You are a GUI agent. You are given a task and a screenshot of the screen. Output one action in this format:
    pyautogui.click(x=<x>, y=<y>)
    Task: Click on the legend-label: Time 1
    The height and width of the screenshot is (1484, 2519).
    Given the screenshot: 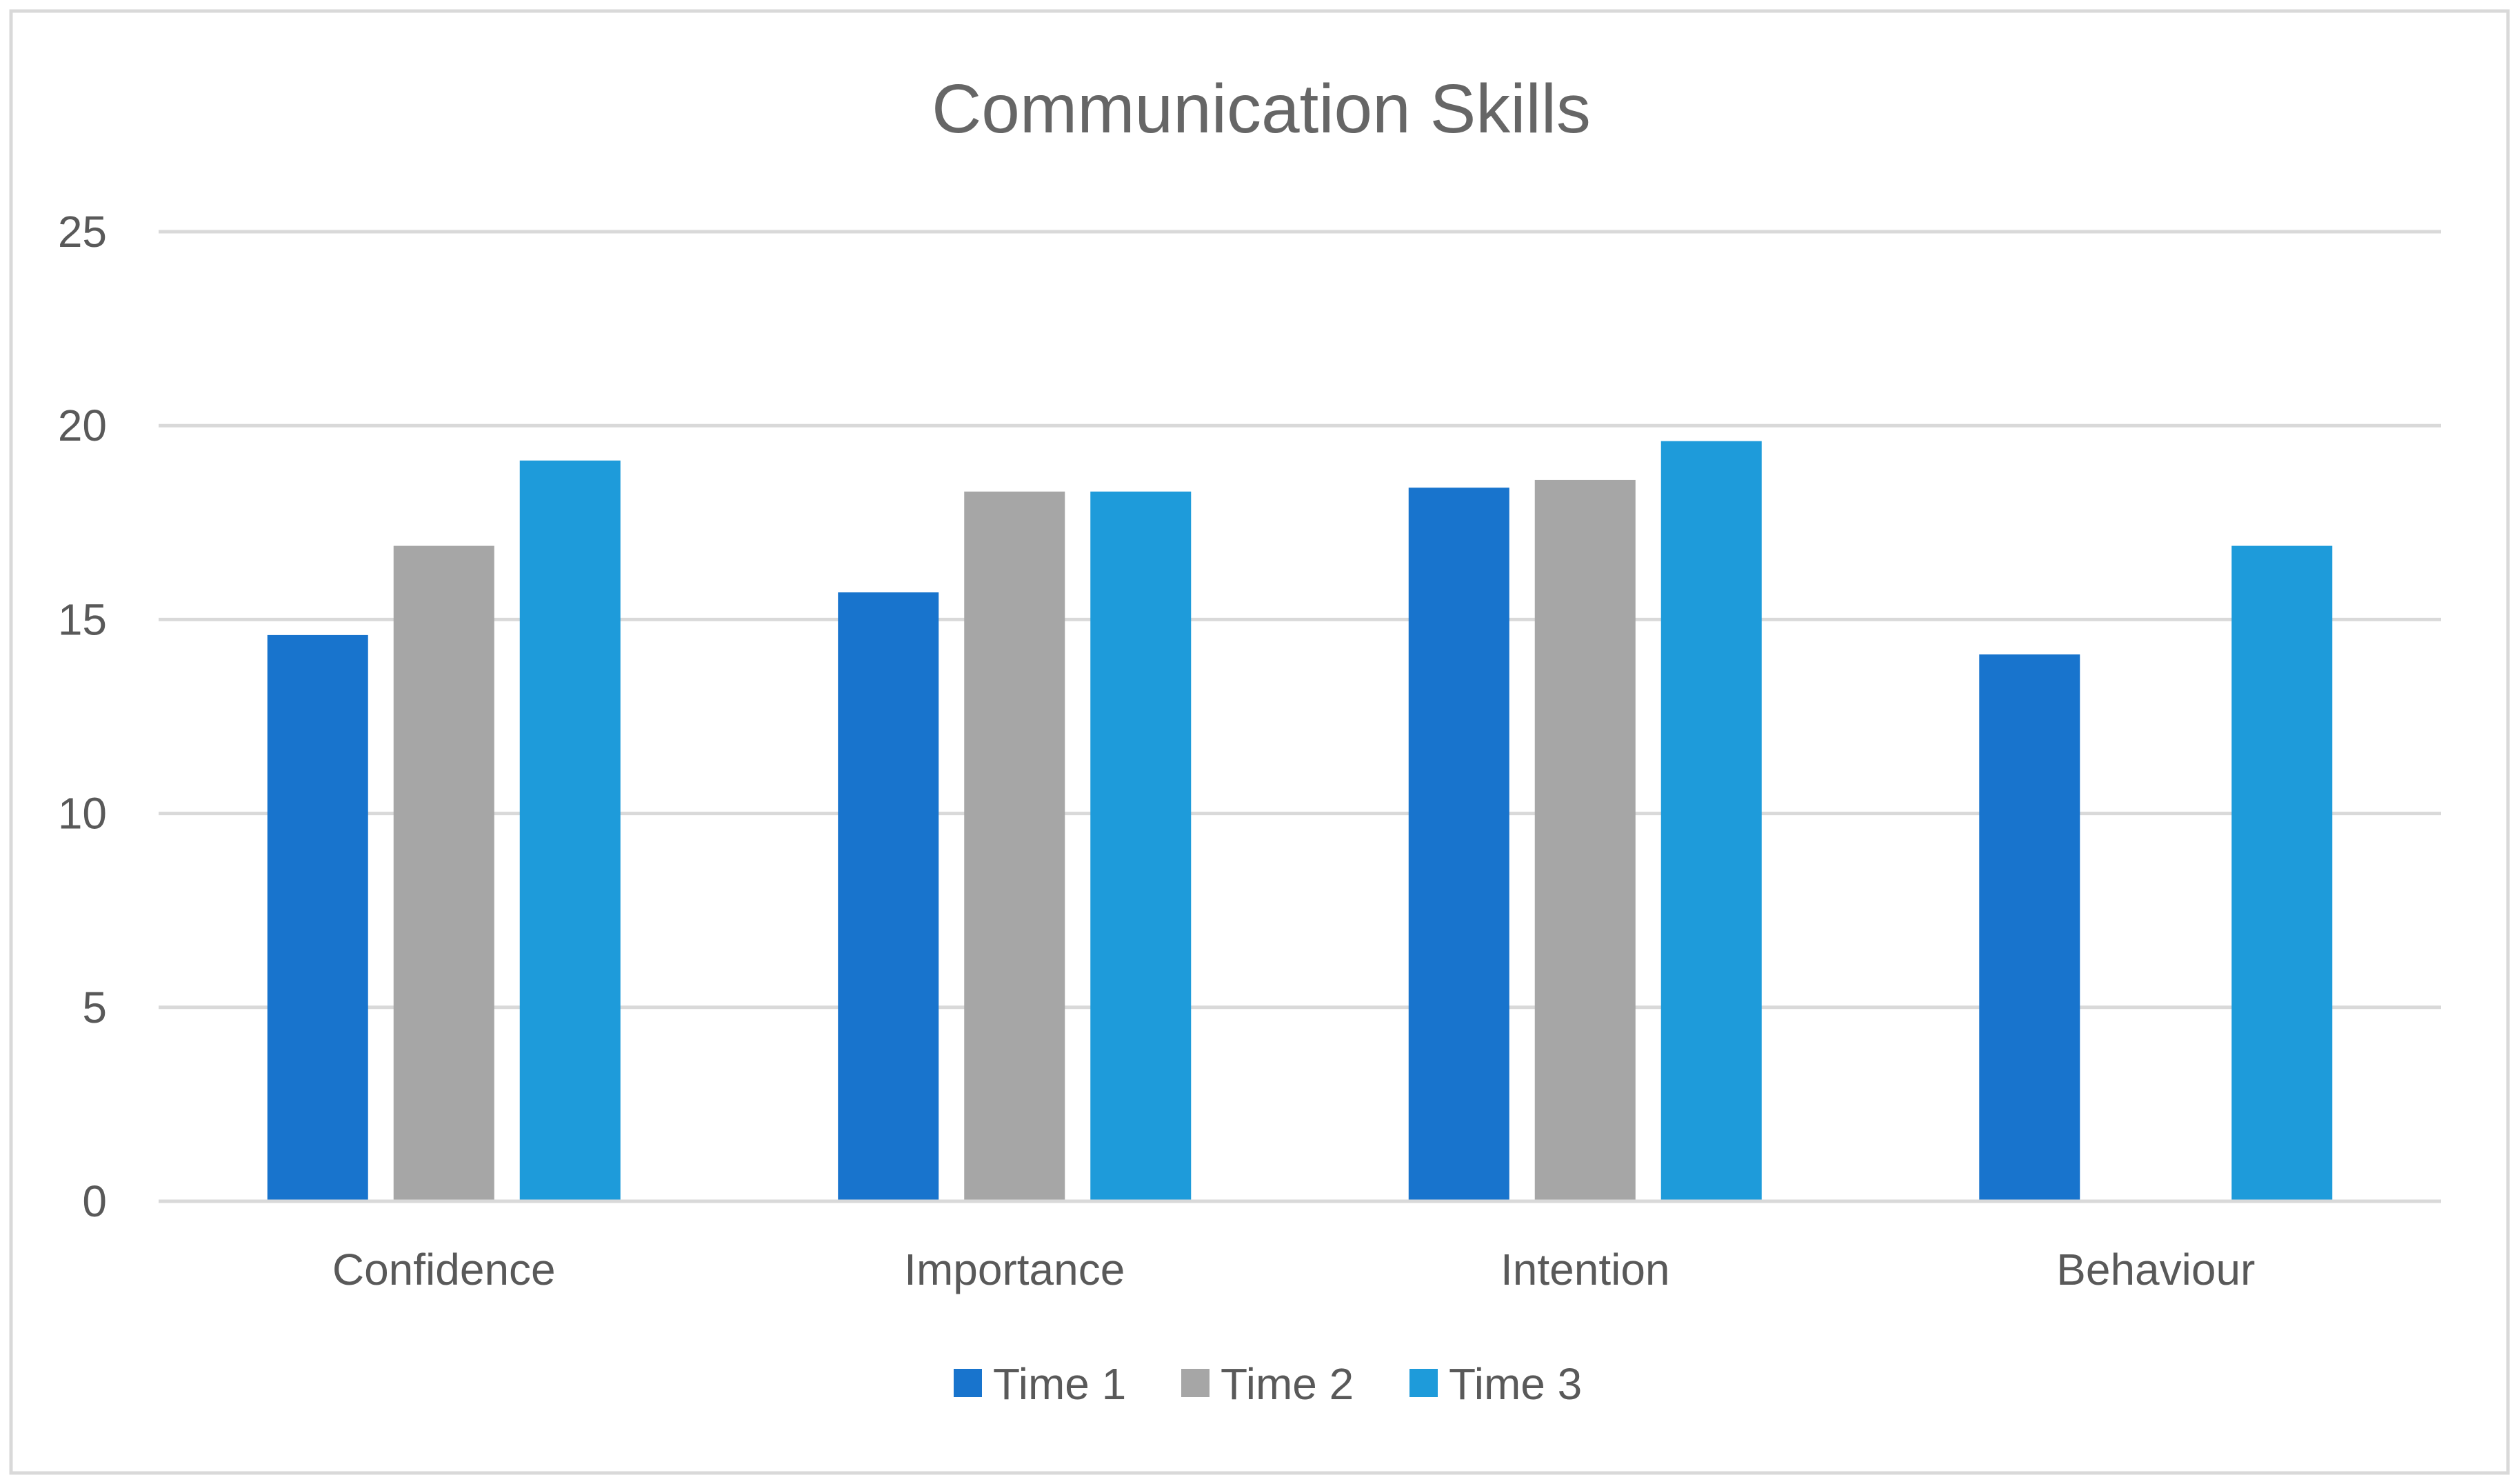 What is the action you would take?
    pyautogui.click(x=1059, y=1384)
    